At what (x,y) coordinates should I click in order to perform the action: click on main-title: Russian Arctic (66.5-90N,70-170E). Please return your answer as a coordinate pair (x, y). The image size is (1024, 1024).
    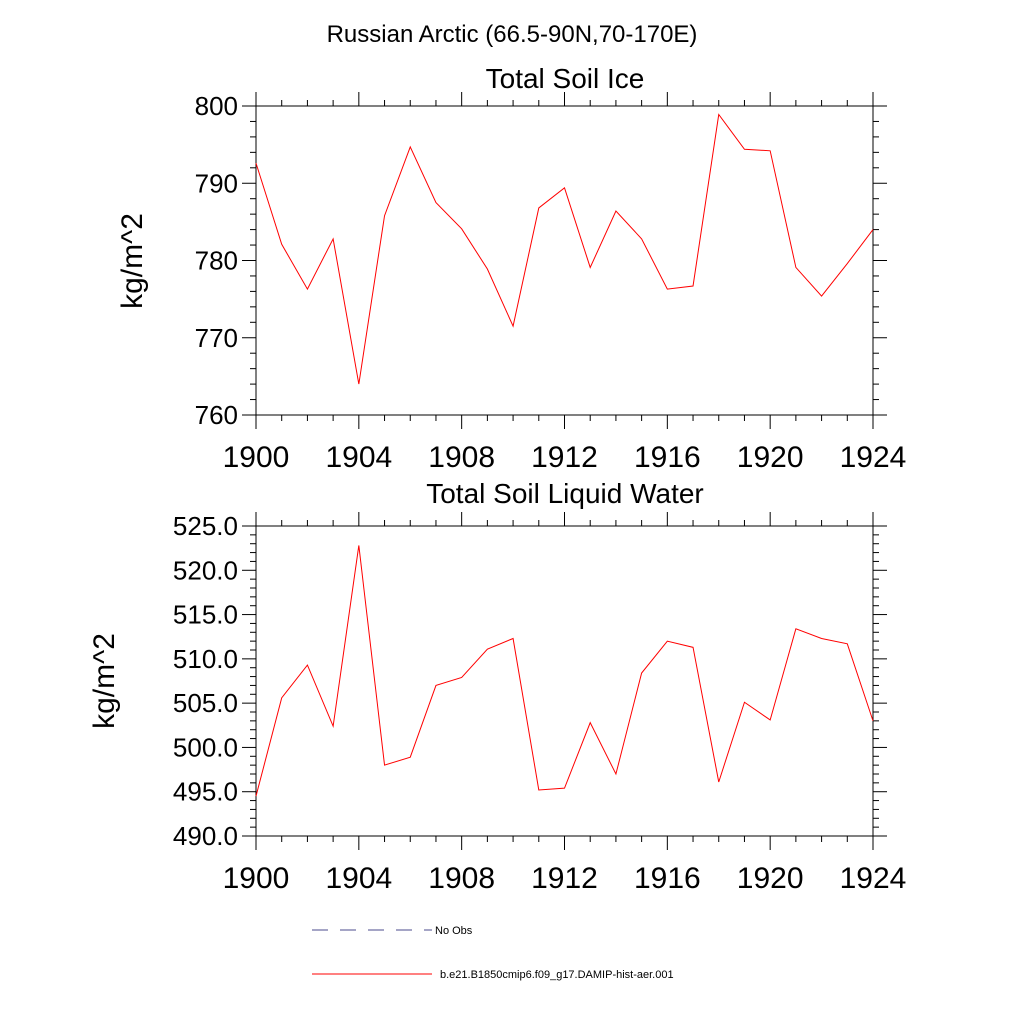
    Looking at the image, I should click on (512, 34).